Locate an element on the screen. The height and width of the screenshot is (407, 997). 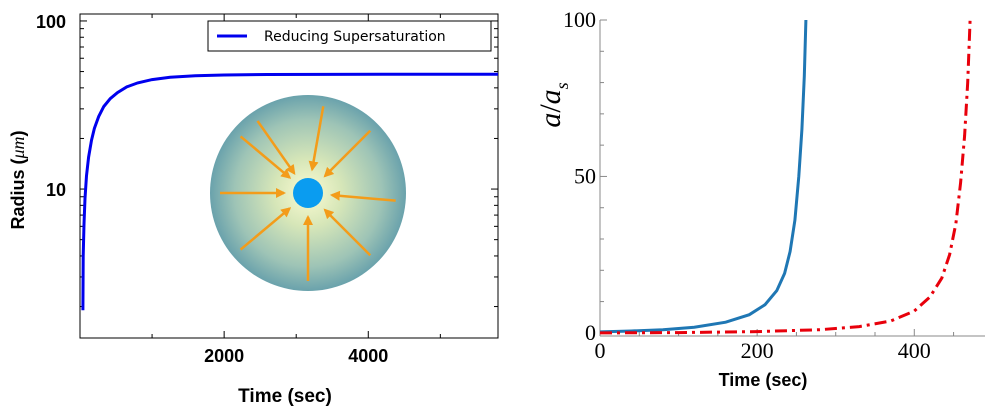
left-y-axis-label: Radius (μm) is located at coordinates (18, 179).